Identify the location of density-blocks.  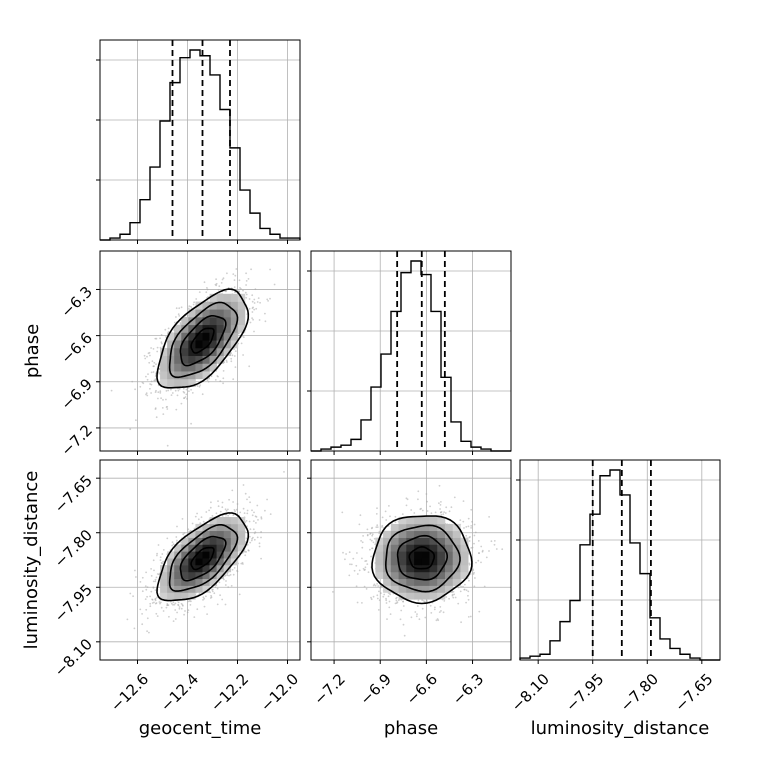
(203, 340).